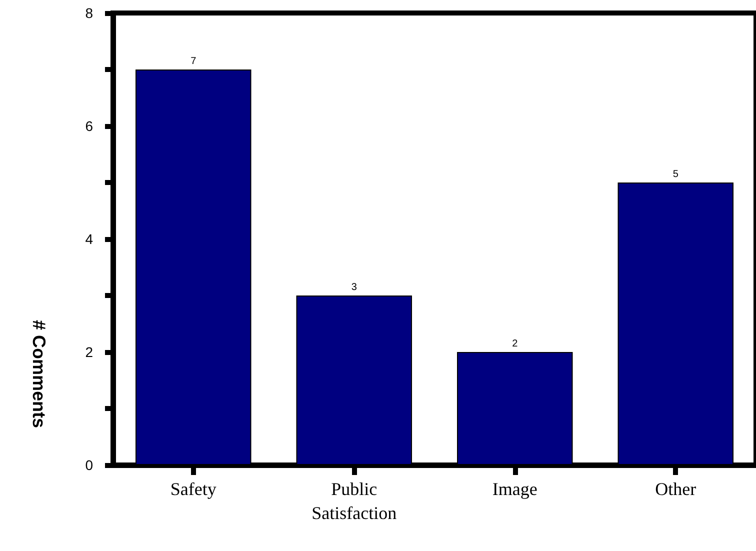 This screenshot has width=756, height=551. I want to click on y-tick-label: 2, so click(89, 352).